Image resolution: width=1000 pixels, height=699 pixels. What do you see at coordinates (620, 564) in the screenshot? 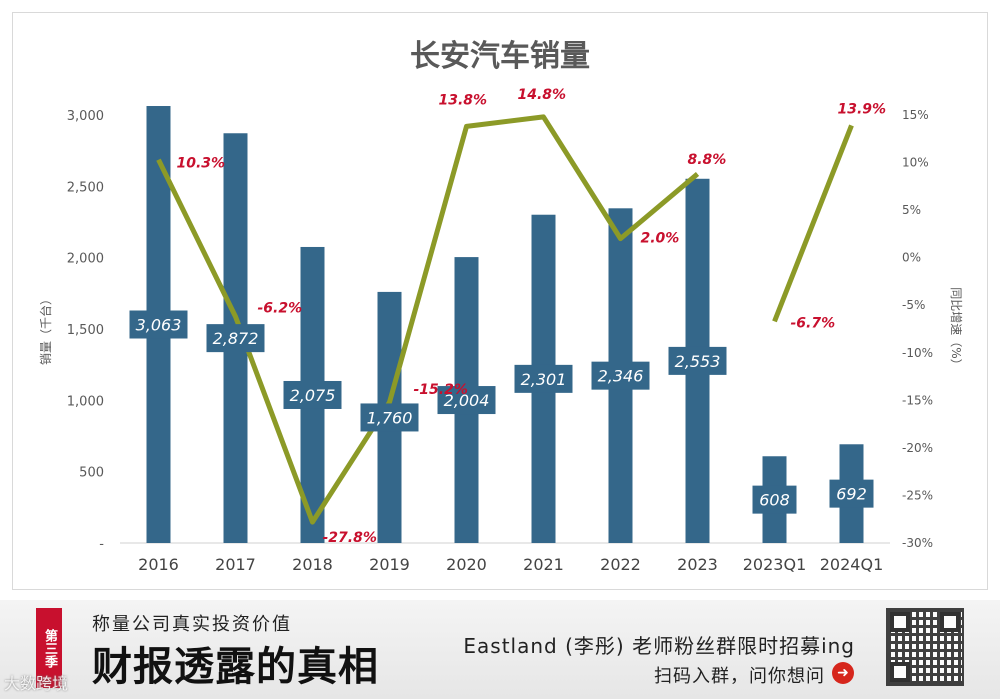
I see `x-tick-label: 2022` at bounding box center [620, 564].